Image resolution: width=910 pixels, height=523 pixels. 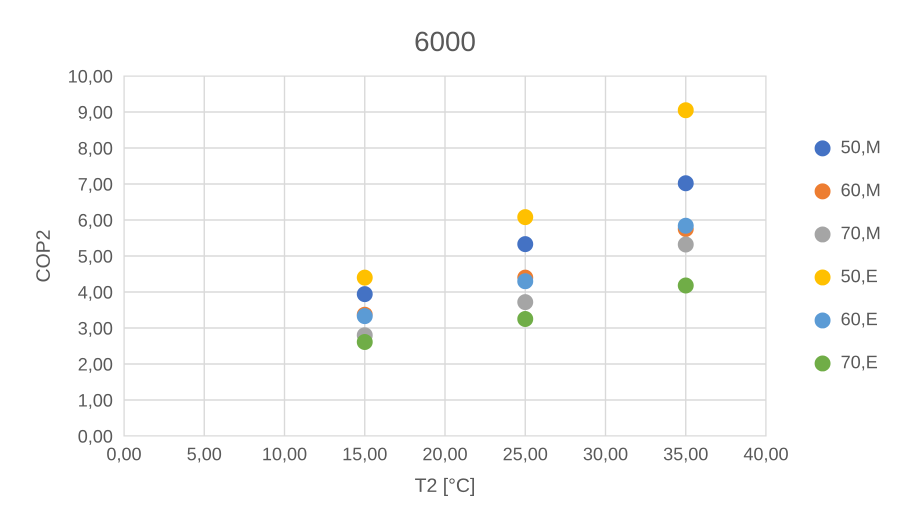 I want to click on legend-label: 50,M, so click(x=860, y=148).